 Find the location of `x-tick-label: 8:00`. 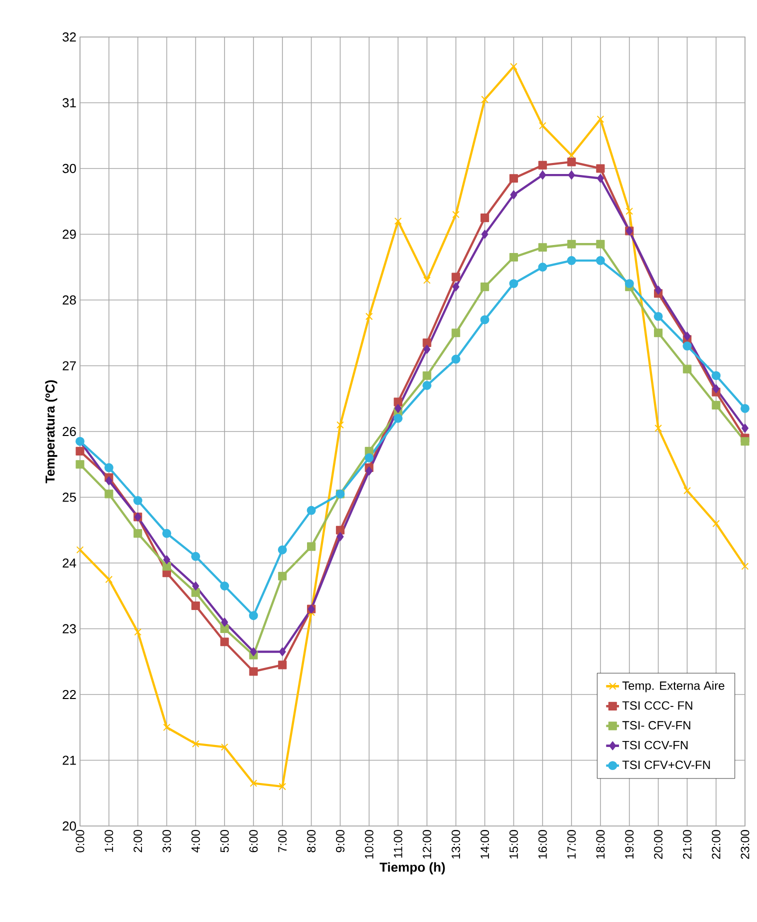

x-tick-label: 8:00 is located at coordinates (311, 841).